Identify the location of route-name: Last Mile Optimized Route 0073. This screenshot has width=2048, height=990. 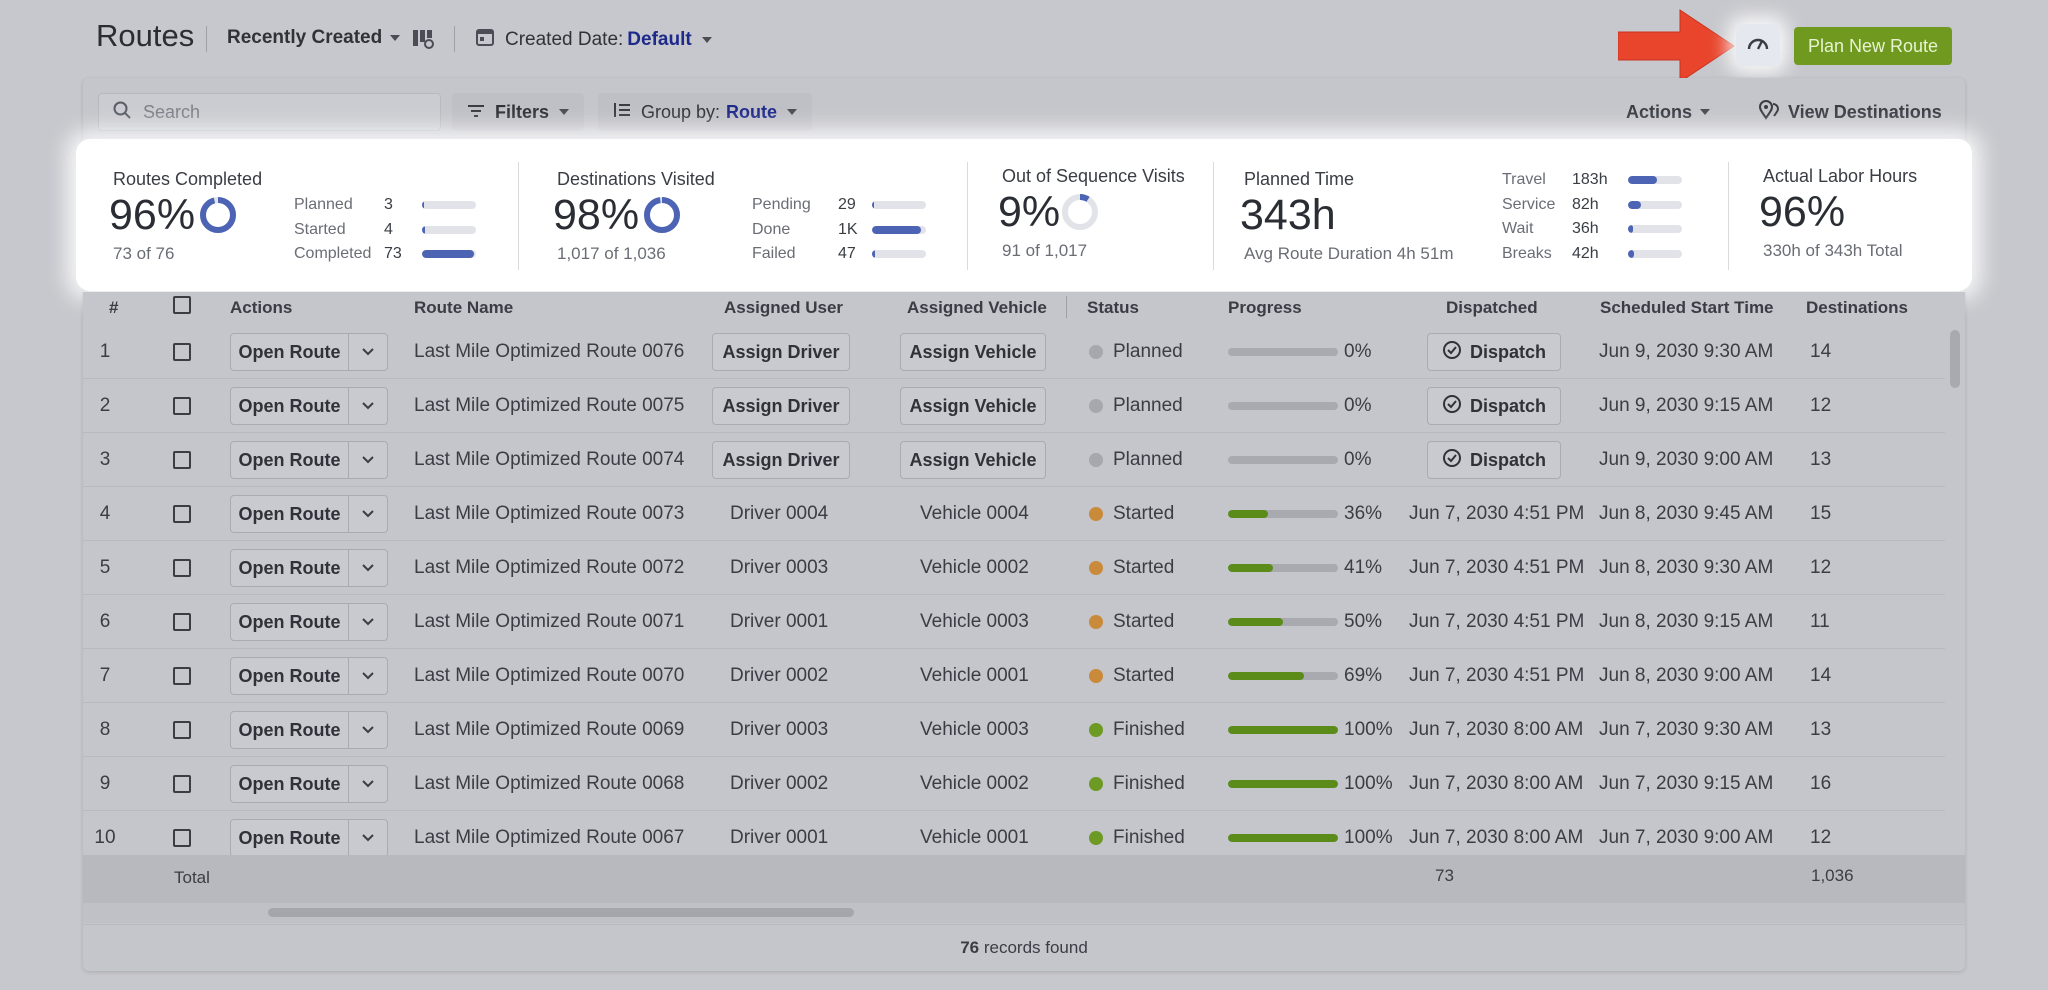
(549, 513).